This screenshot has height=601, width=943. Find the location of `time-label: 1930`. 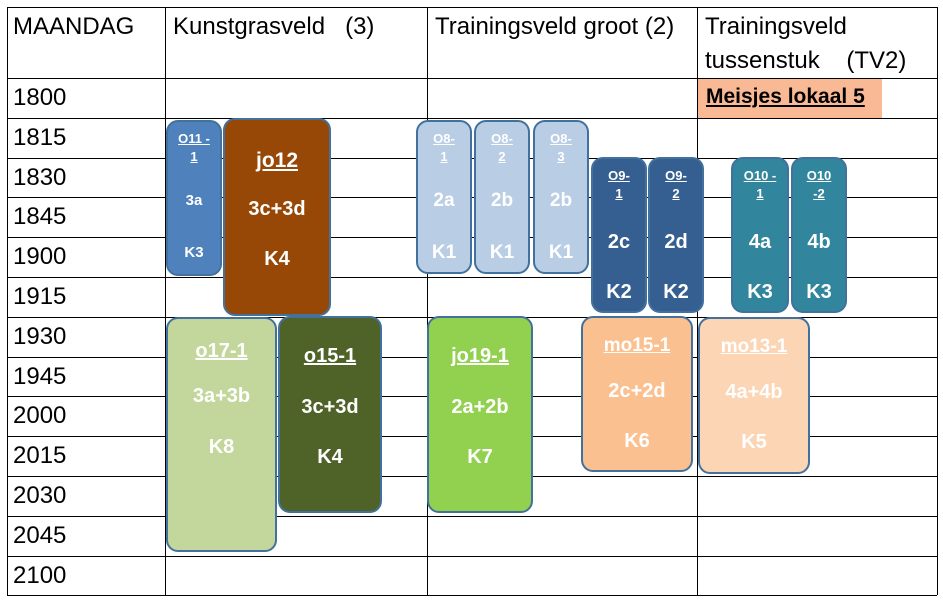

time-label: 1930 is located at coordinates (40, 336).